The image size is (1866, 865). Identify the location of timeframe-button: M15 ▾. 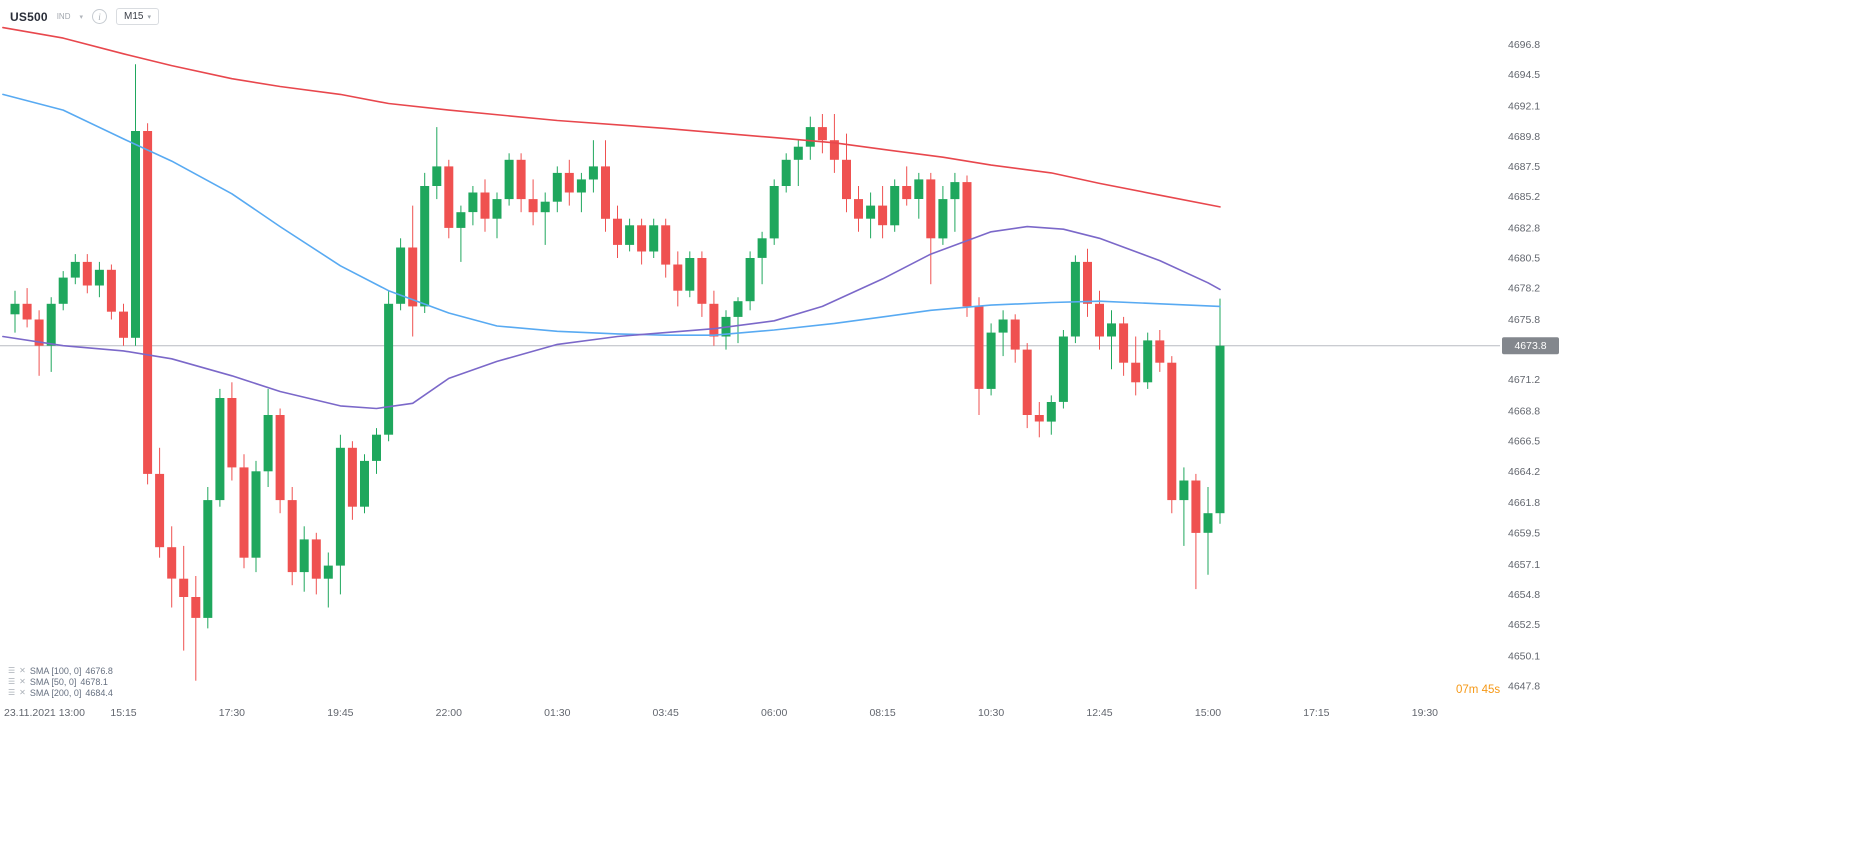
(137, 16).